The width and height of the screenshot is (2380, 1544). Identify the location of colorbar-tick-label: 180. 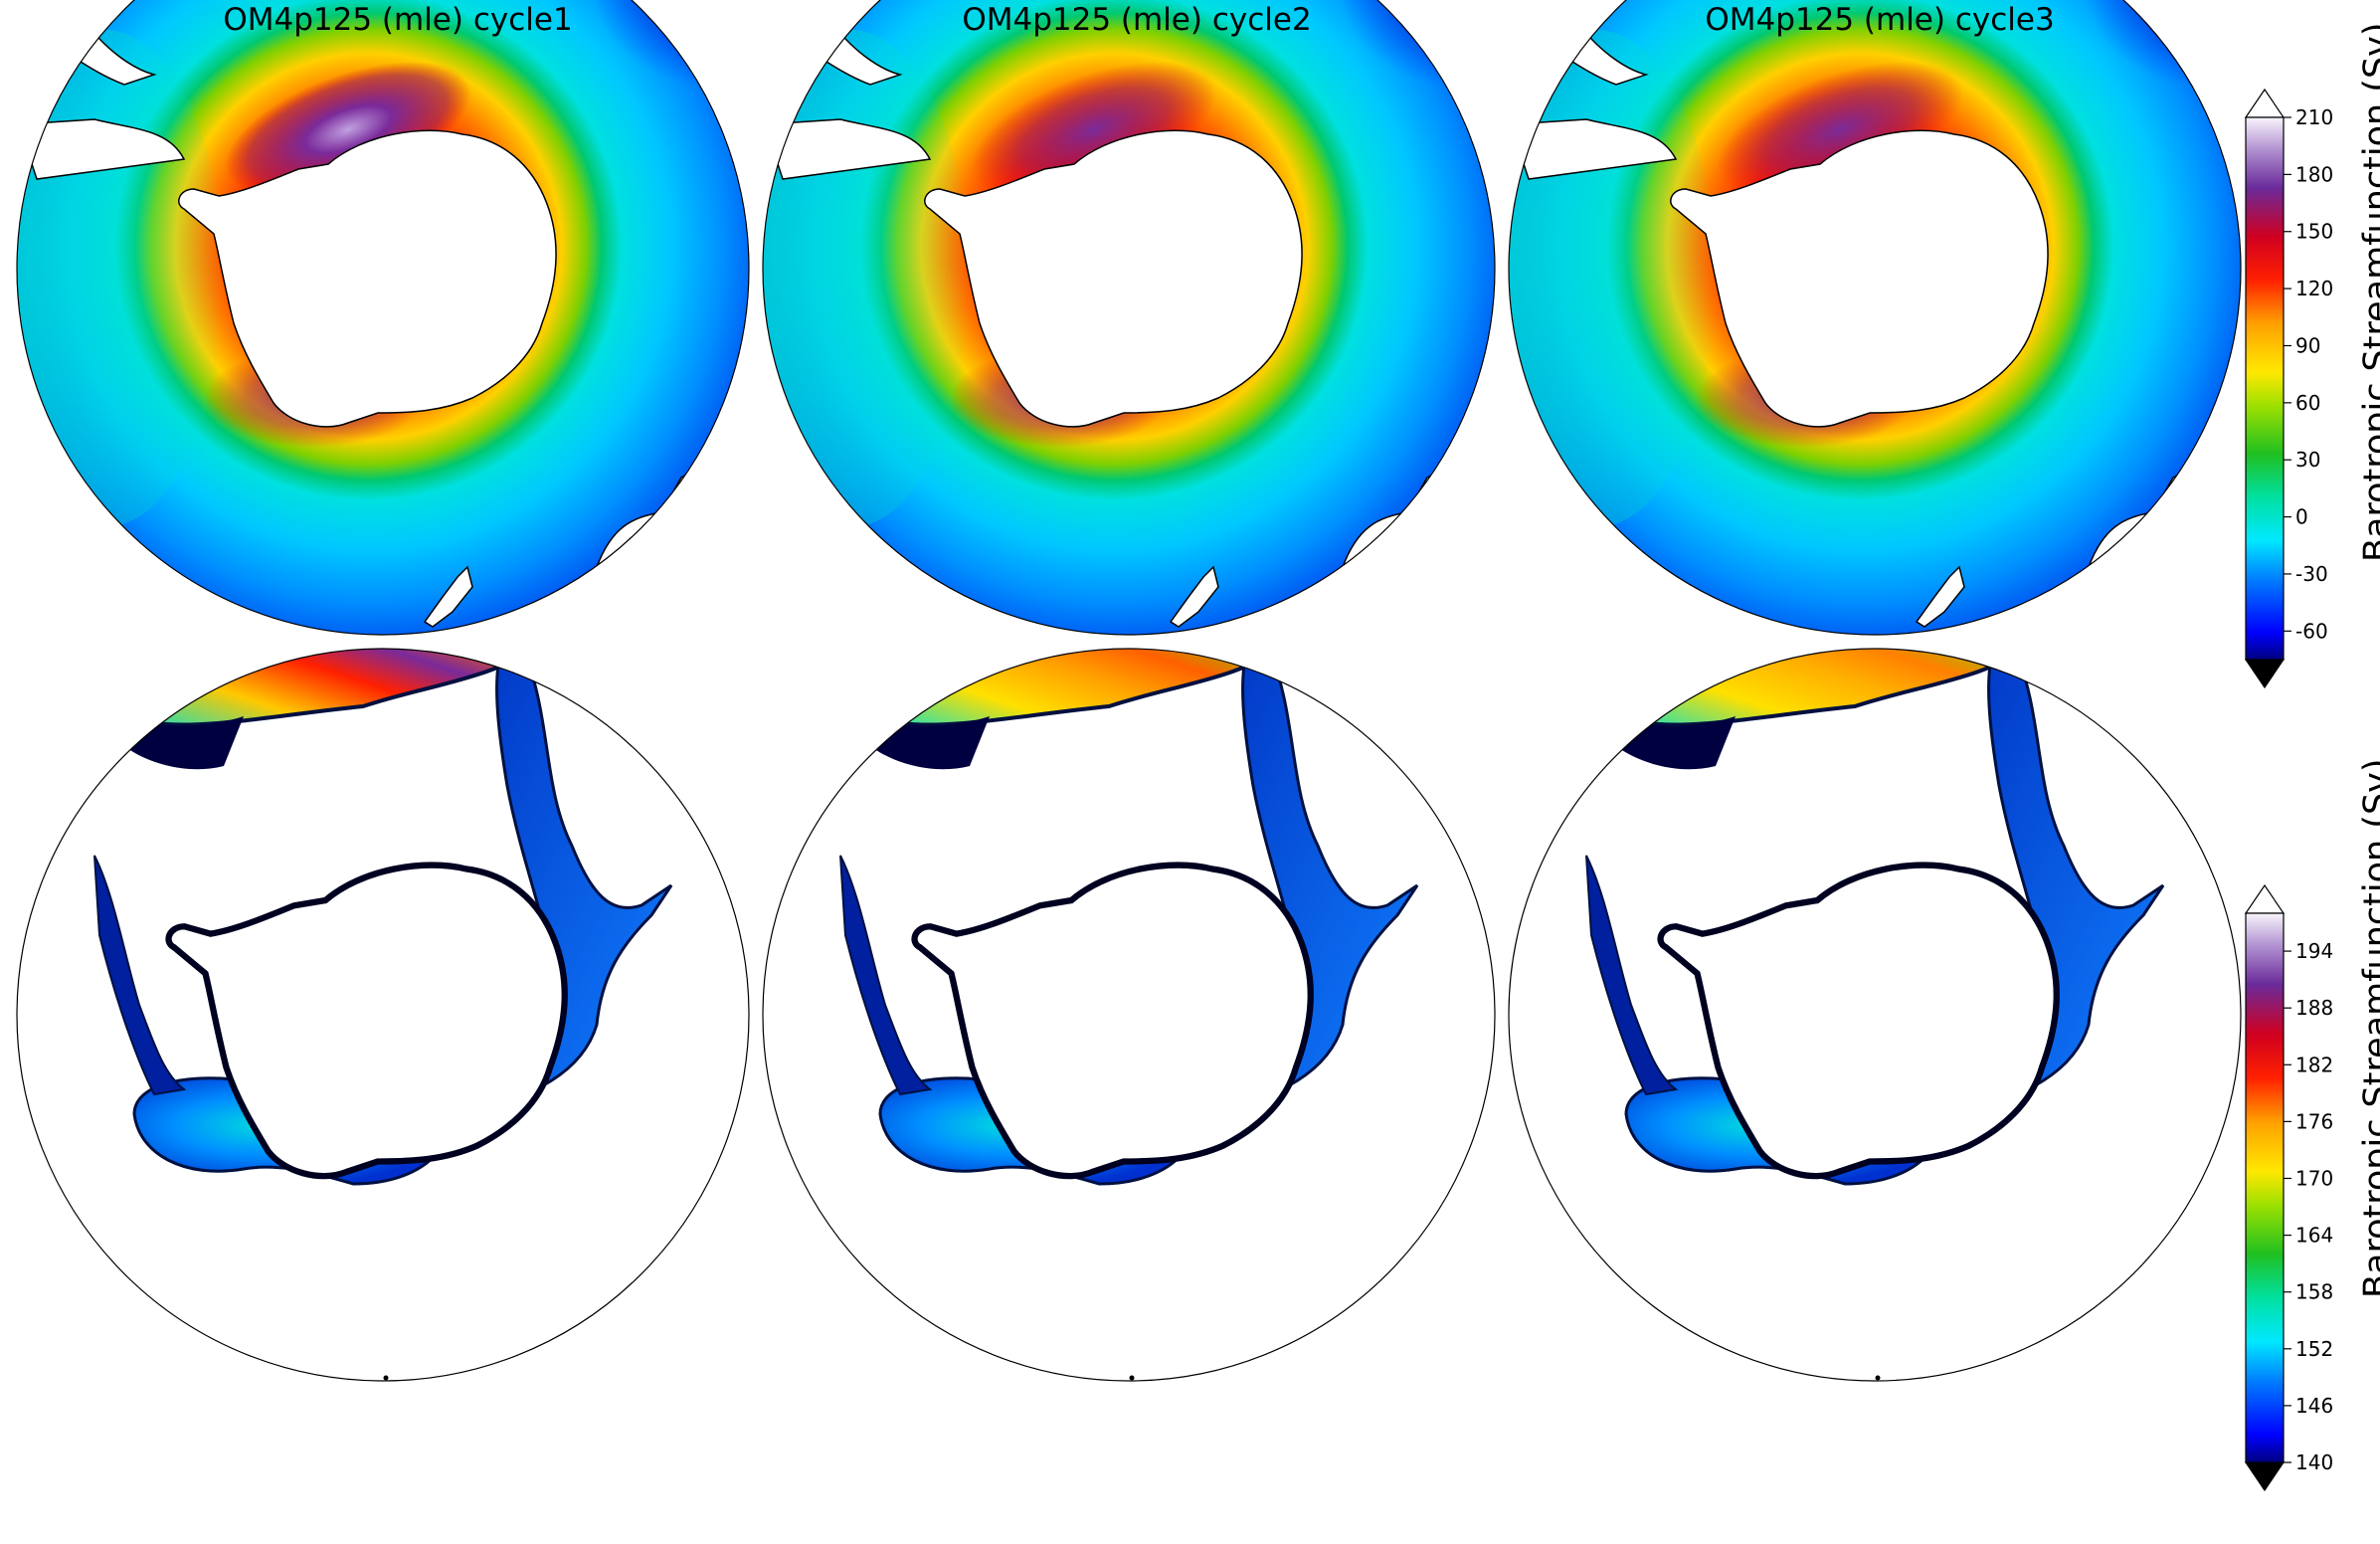
(2314, 174).